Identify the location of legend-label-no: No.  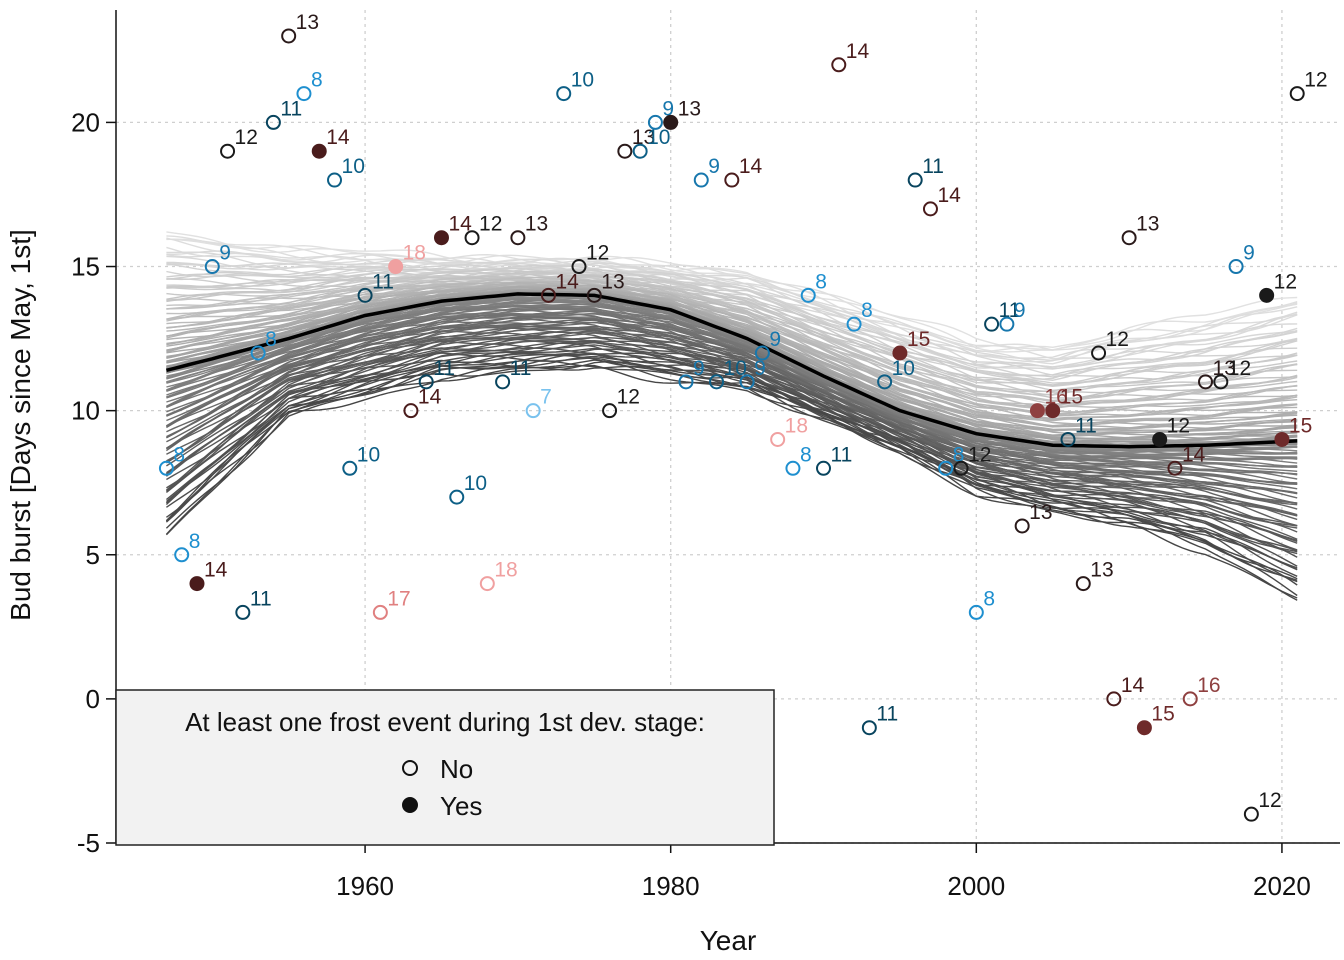
(456, 769).